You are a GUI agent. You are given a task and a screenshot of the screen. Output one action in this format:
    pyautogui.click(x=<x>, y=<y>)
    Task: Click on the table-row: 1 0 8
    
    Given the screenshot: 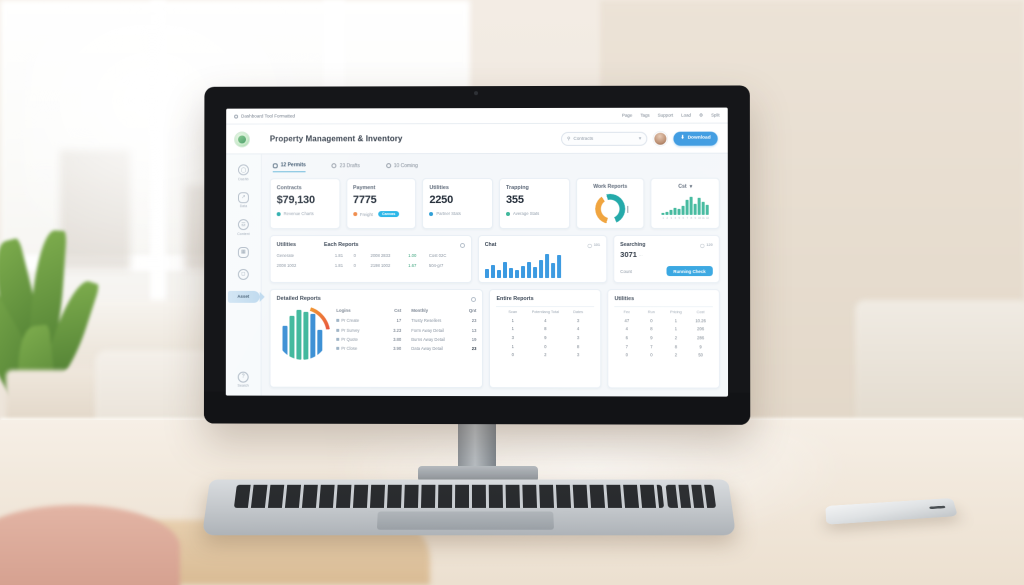 What is the action you would take?
    pyautogui.click(x=545, y=346)
    